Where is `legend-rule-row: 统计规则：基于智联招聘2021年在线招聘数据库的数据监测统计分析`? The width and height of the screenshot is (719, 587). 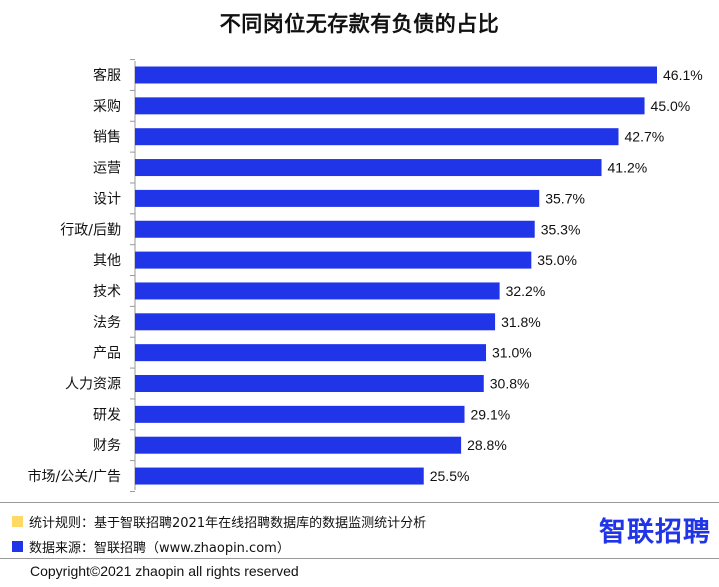 legend-rule-row: 统计规则：基于智联招聘2021年在线招聘数据库的数据监测统计分析 is located at coordinates (219, 521).